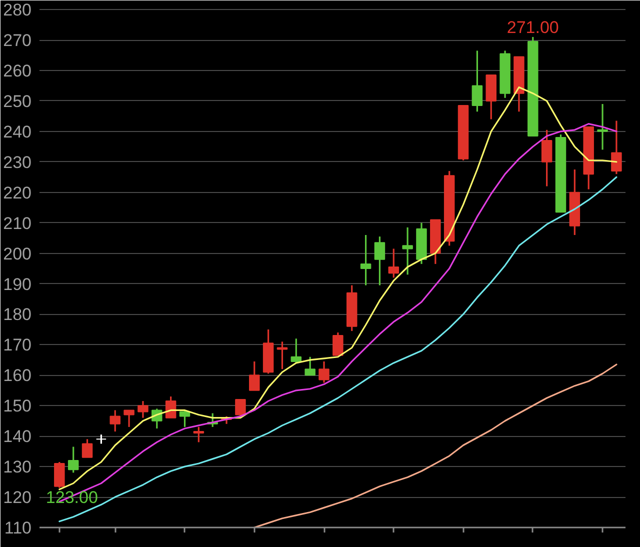  I want to click on y-tick-label: 140, so click(17, 436).